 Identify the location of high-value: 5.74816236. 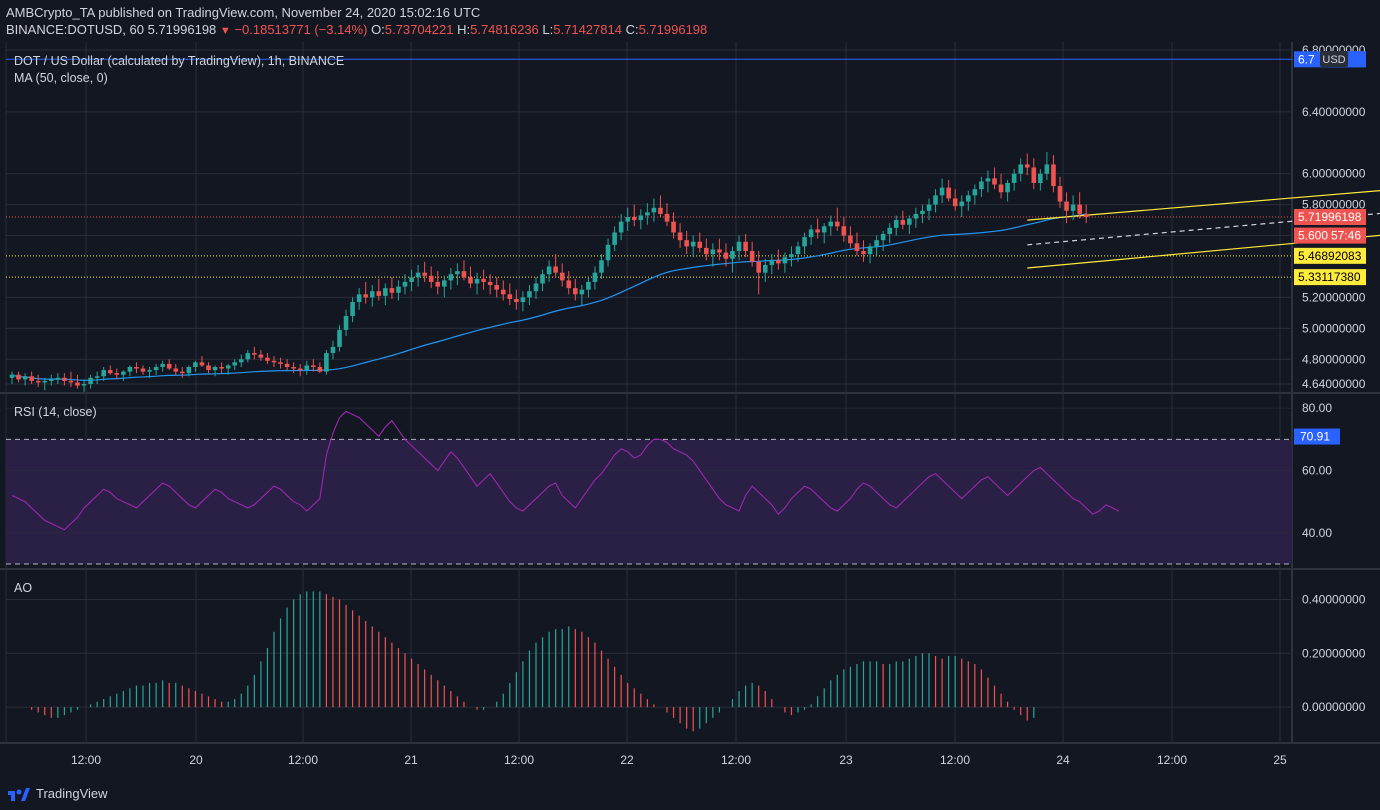
(504, 29).